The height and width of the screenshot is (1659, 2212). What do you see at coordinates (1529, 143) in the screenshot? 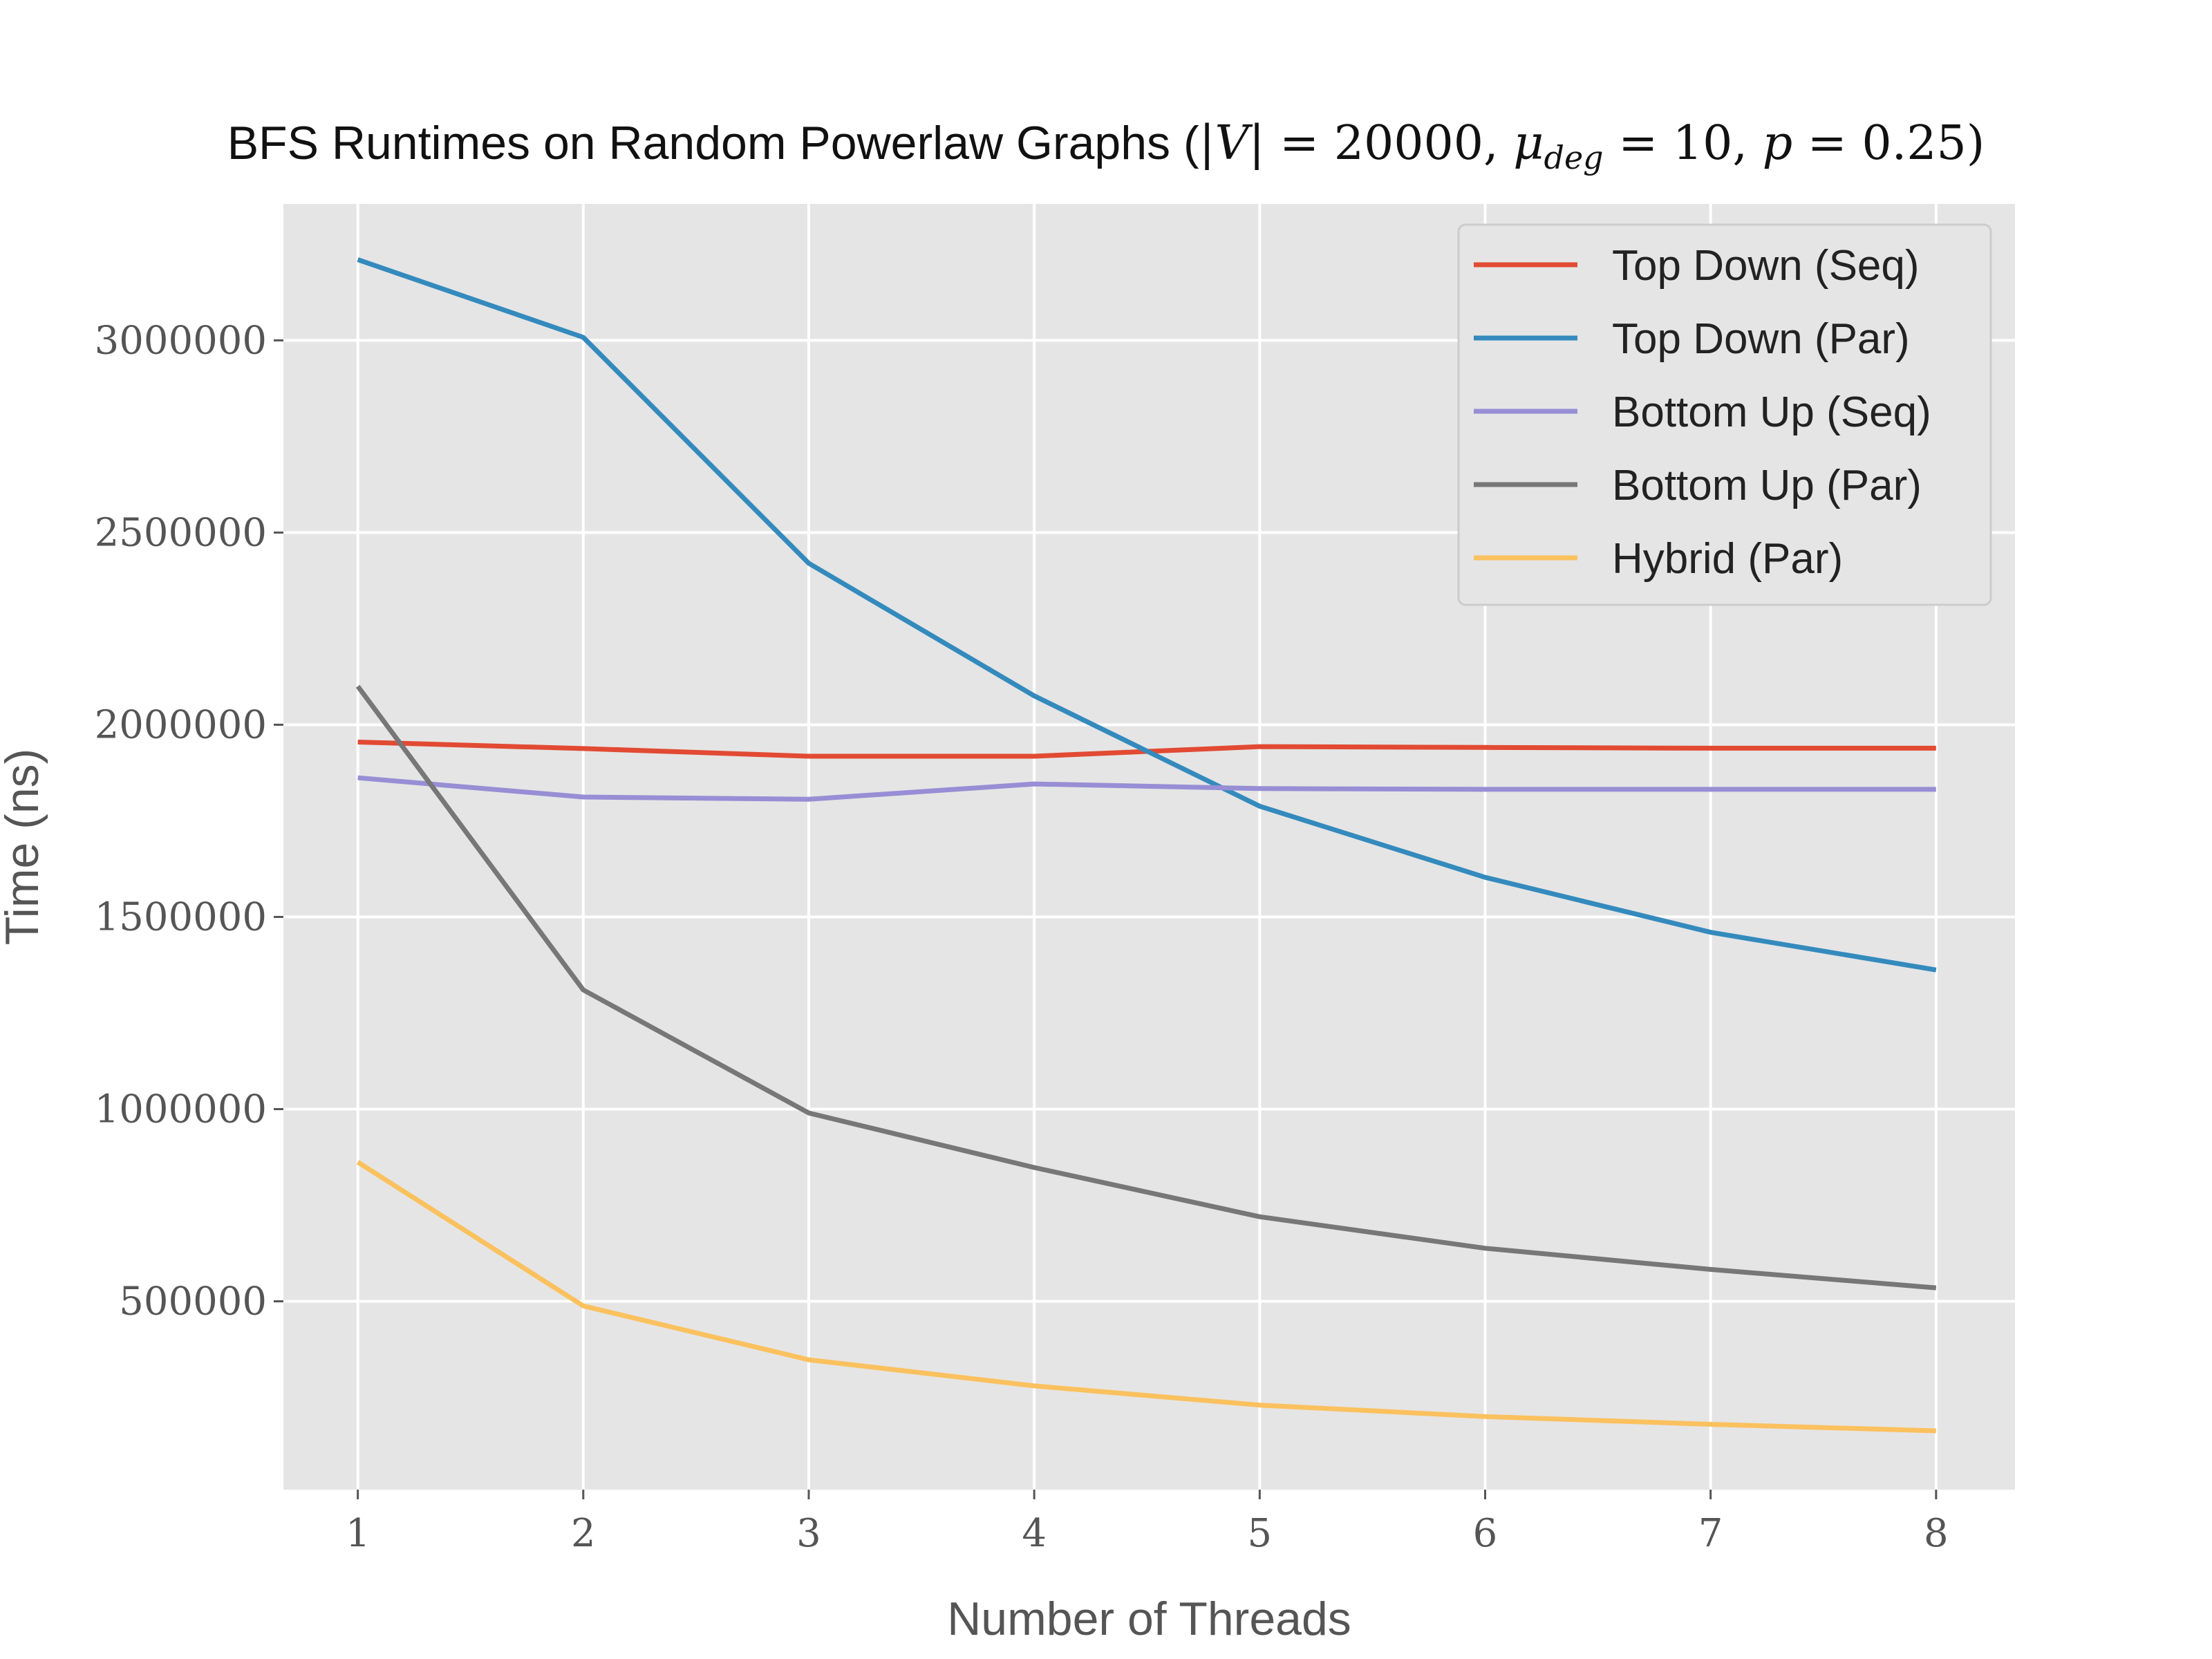
I see `title-mu: μ` at bounding box center [1529, 143].